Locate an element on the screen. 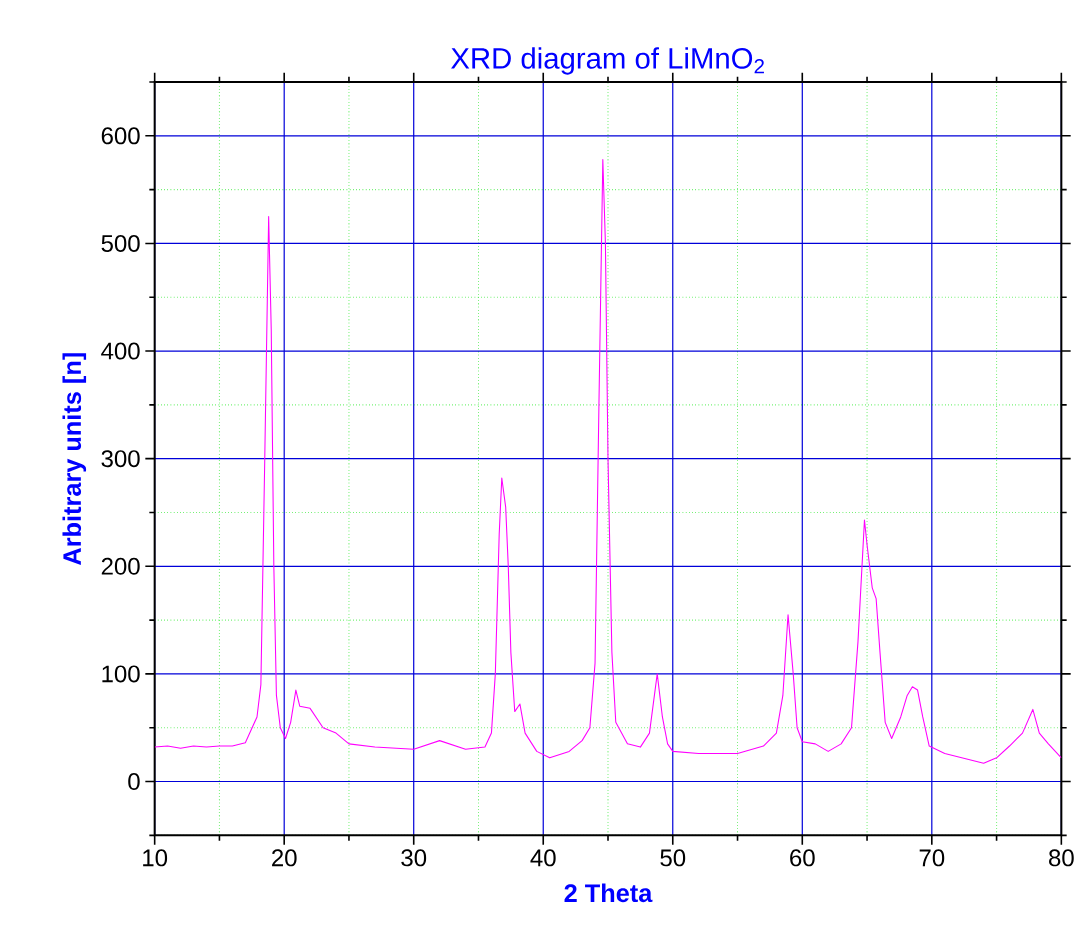  y-axis-title: Arbitrary units [n] is located at coordinates (74, 459).